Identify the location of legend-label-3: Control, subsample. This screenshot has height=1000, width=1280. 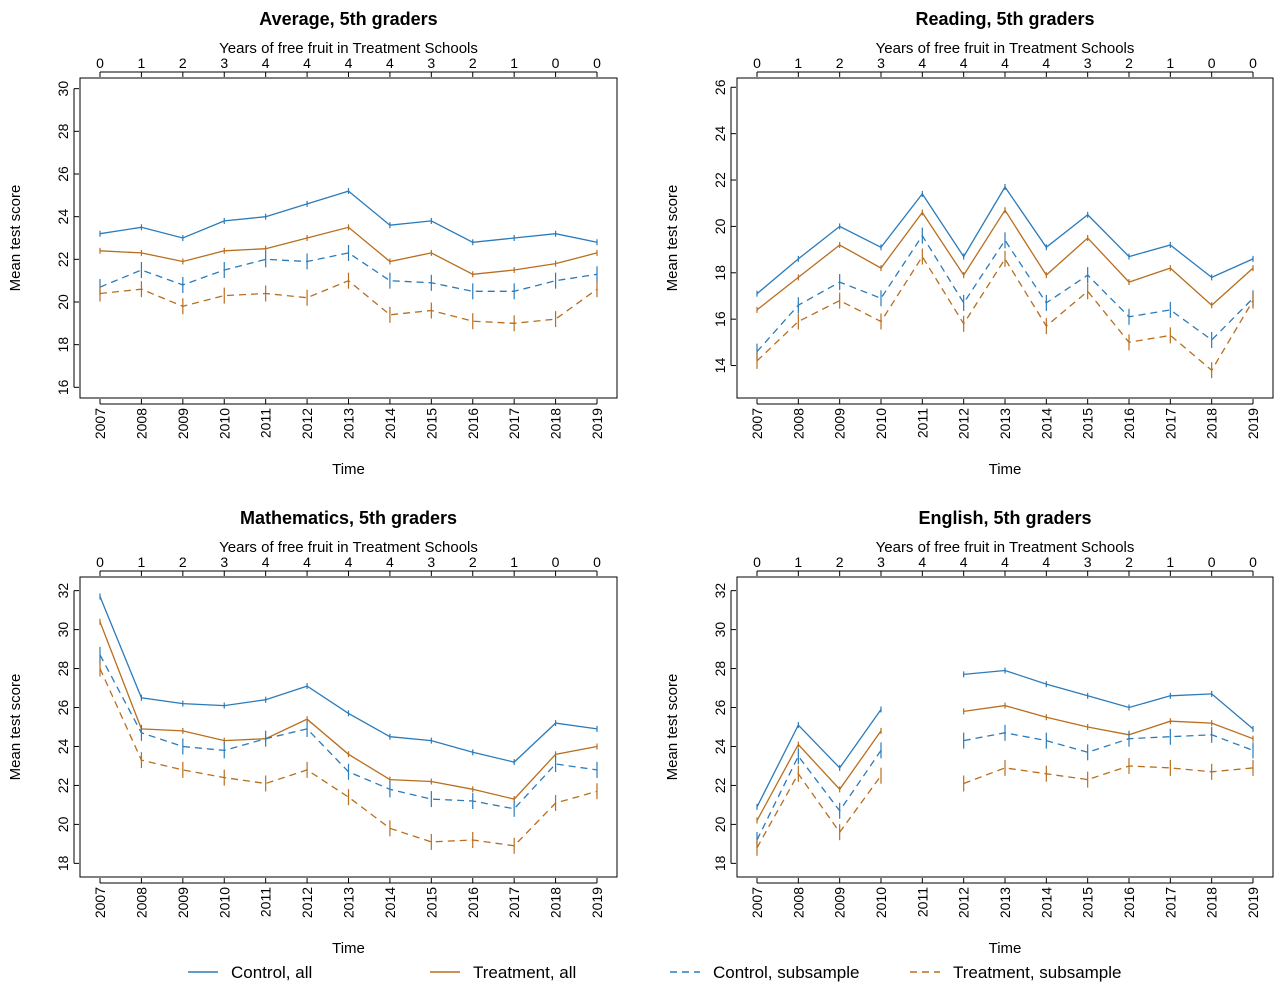
(786, 972).